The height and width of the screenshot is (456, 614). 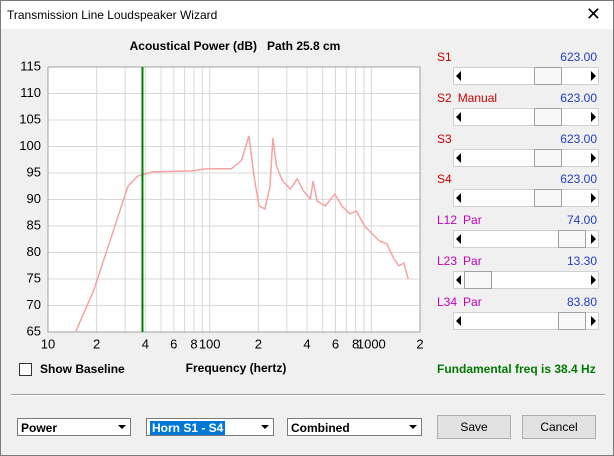 What do you see at coordinates (581, 220) in the screenshot?
I see `slider-value: 74.00` at bounding box center [581, 220].